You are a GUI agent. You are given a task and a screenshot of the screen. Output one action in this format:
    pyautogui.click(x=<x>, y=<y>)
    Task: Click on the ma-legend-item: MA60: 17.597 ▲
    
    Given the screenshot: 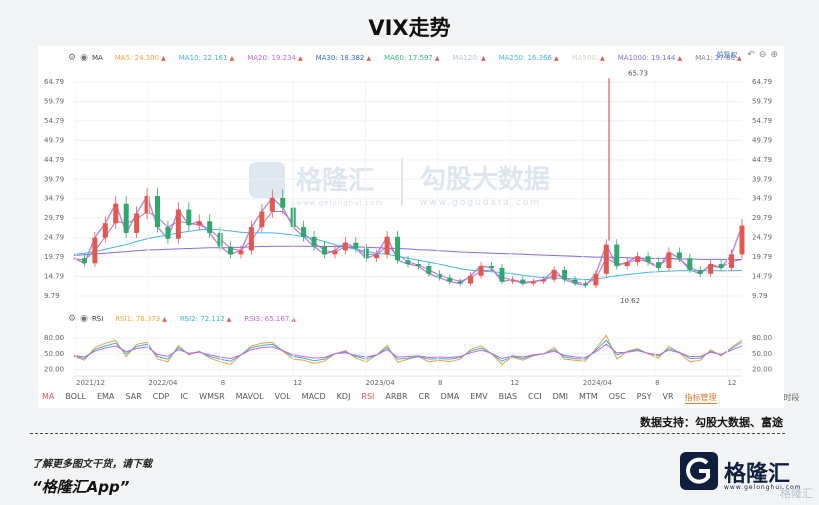 What is the action you would take?
    pyautogui.click(x=412, y=58)
    